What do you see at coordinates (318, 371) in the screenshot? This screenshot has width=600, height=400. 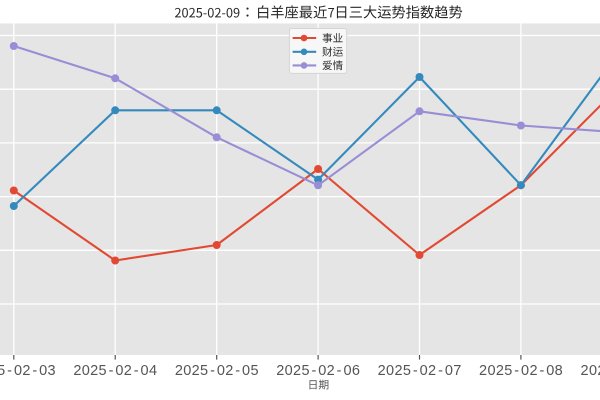 I see `svg-text: 2025-02-06` at bounding box center [318, 371].